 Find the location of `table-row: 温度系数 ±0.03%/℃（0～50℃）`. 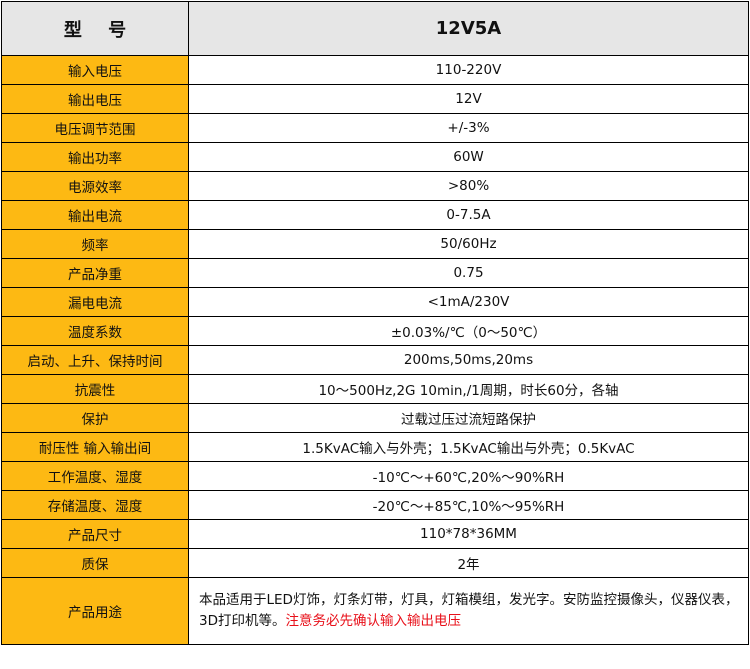

table-row: 温度系数 ±0.03%/℃（0～50℃） is located at coordinates (375, 331).